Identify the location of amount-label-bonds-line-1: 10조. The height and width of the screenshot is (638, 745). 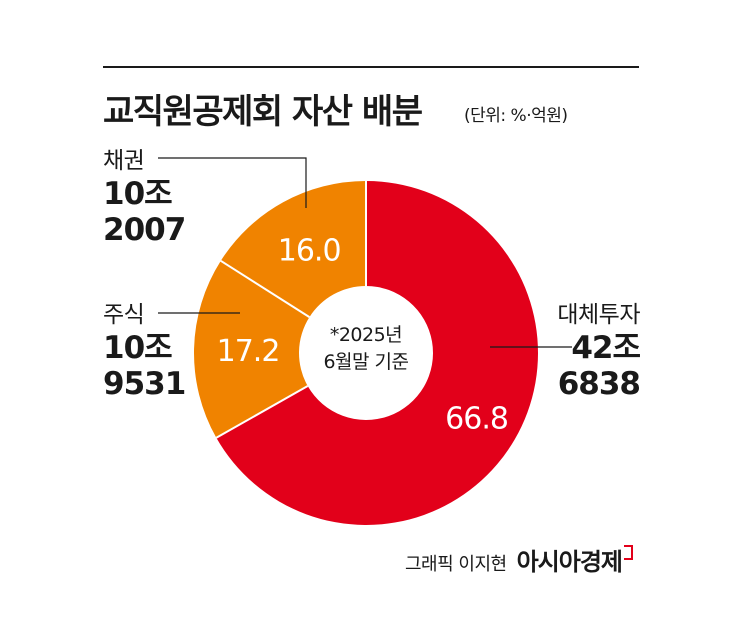
(137, 194).